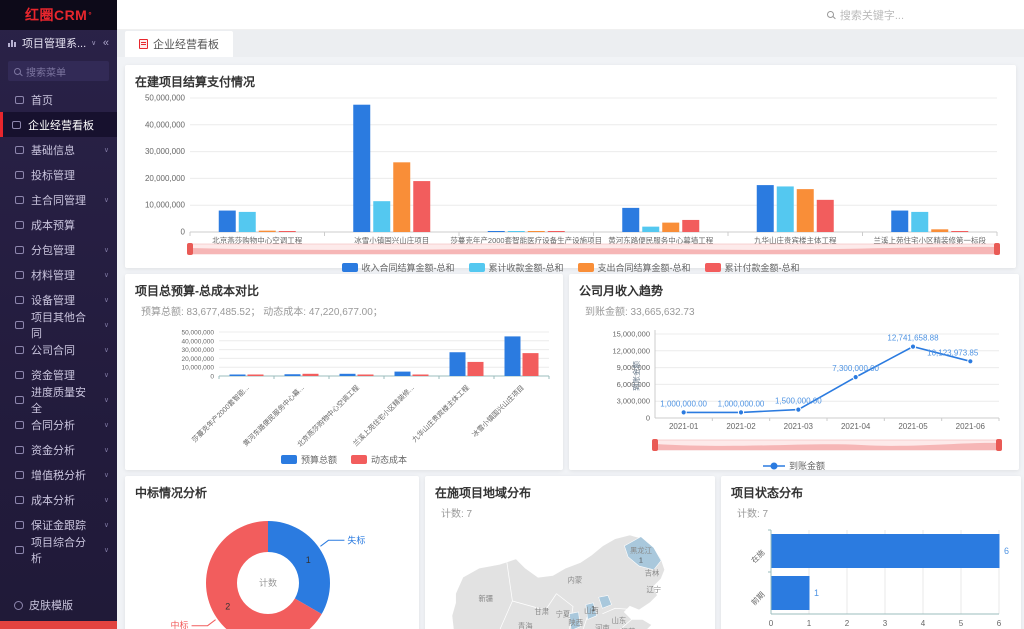 Image resolution: width=1024 pixels, height=629 pixels. I want to click on card-bid: 中标情况分析 1 2 计数 失标 中标, so click(272, 552).